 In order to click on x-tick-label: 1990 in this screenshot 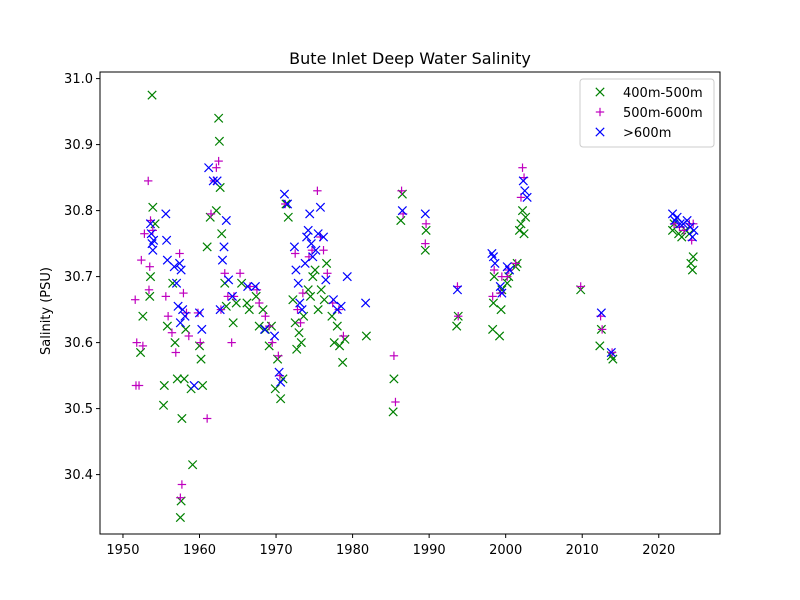, I will do `click(429, 550)`.